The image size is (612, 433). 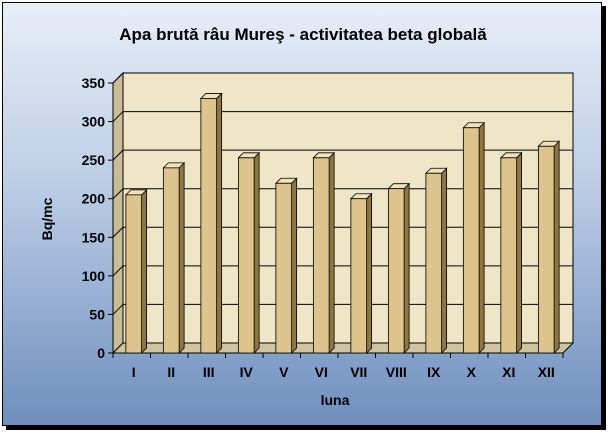 What do you see at coordinates (134, 372) in the screenshot?
I see `x-tick-label: I` at bounding box center [134, 372].